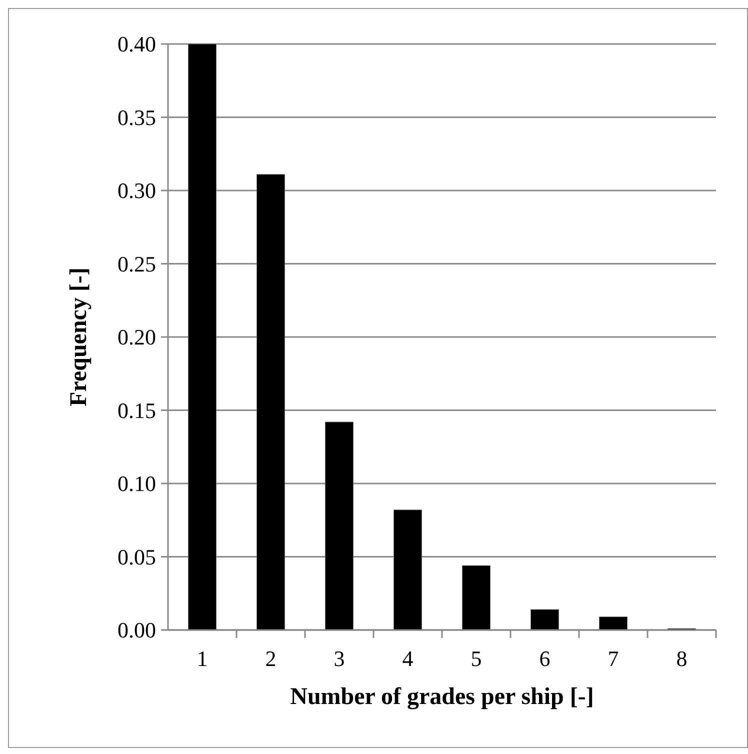 This screenshot has height=754, width=748. Describe the element at coordinates (202, 658) in the screenshot. I see `x-tick-label: 1` at that location.